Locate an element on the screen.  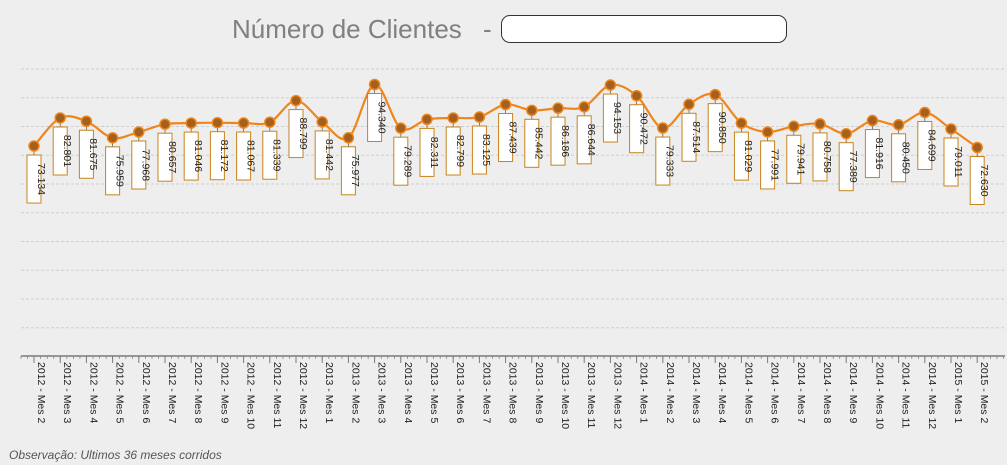
data-label: 79.941 is located at coordinates (801, 159).